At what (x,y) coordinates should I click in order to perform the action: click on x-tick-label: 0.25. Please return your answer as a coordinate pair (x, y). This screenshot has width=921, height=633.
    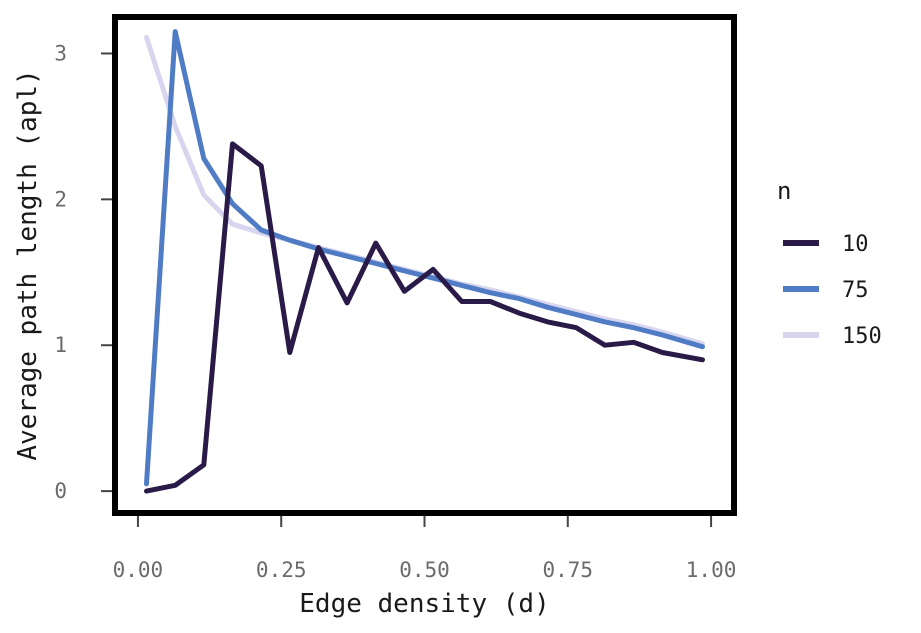
    Looking at the image, I should click on (281, 570).